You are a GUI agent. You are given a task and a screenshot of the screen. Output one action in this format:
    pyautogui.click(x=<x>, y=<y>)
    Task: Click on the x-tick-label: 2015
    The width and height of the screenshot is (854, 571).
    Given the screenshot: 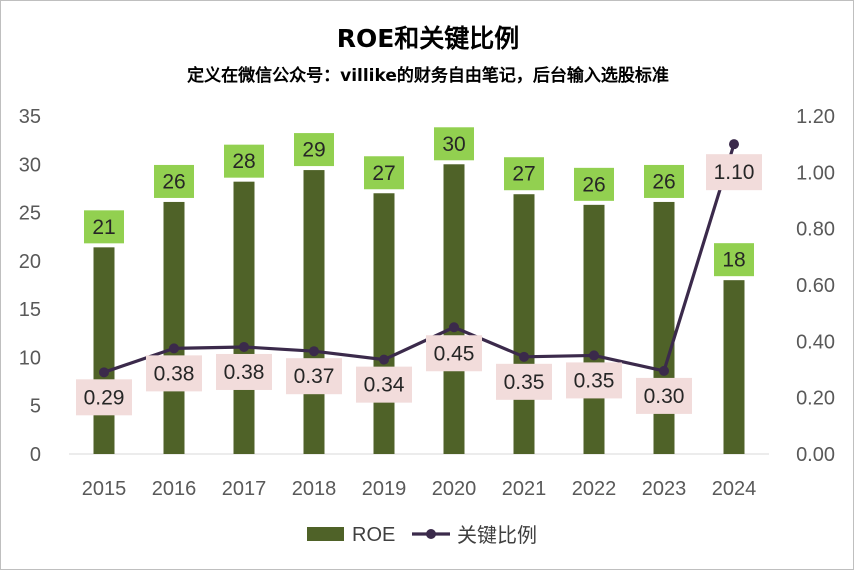 What is the action you would take?
    pyautogui.click(x=104, y=489)
    